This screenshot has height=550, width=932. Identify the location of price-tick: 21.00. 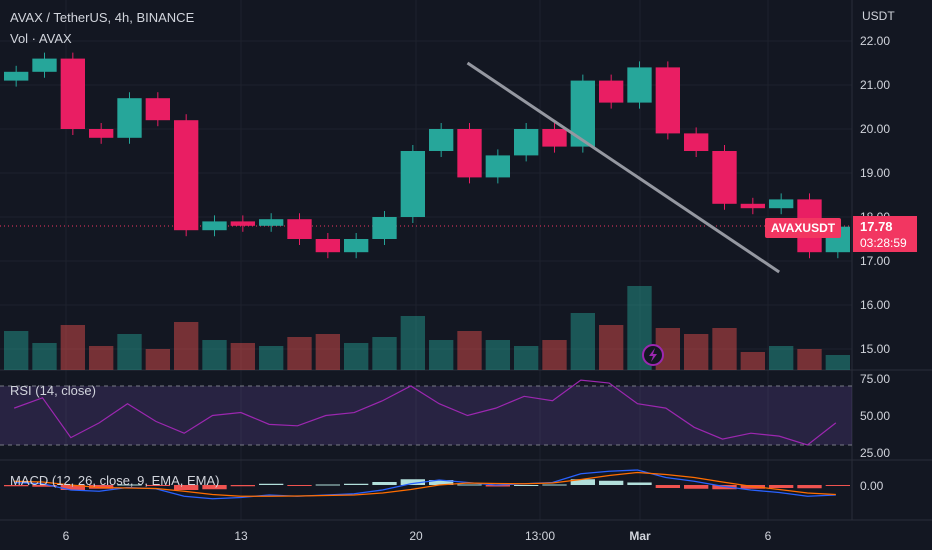
(875, 85).